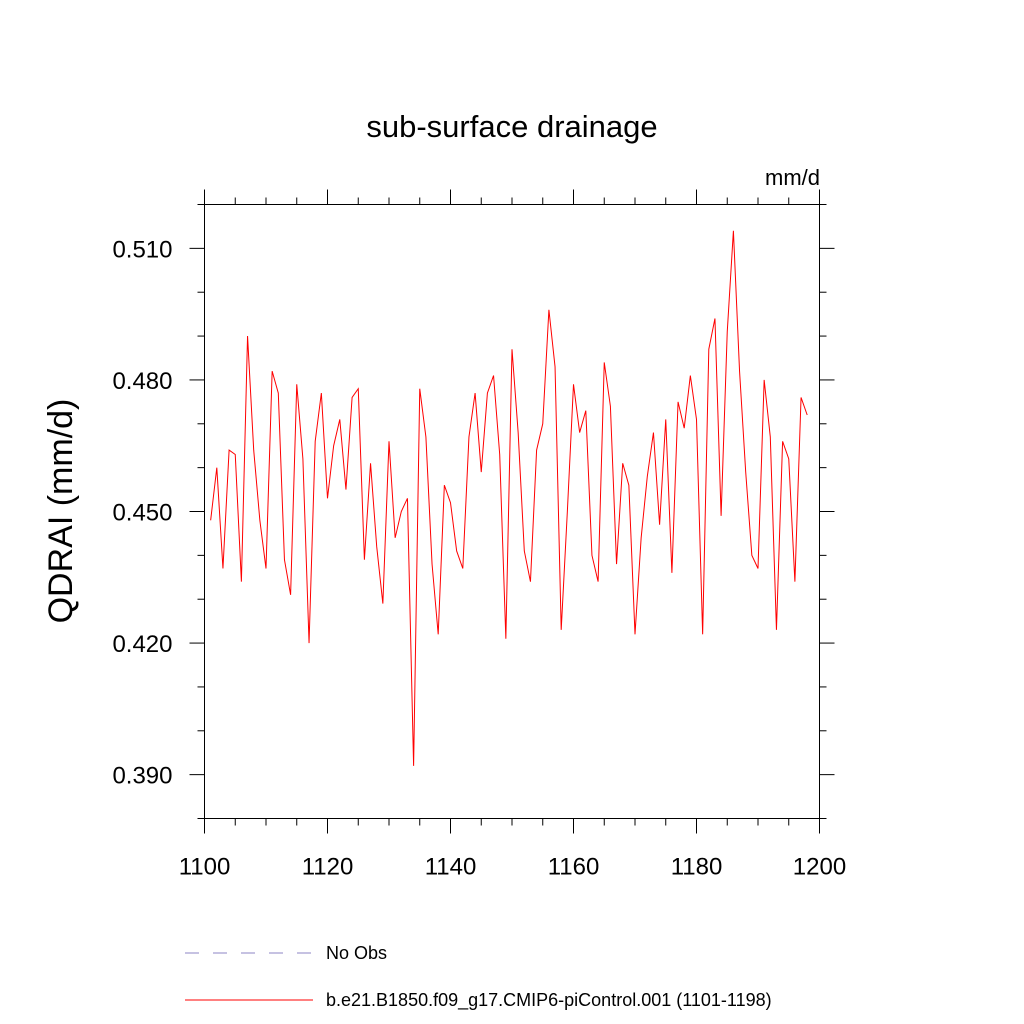  What do you see at coordinates (142, 381) in the screenshot?
I see `y-tick-label: 0.480` at bounding box center [142, 381].